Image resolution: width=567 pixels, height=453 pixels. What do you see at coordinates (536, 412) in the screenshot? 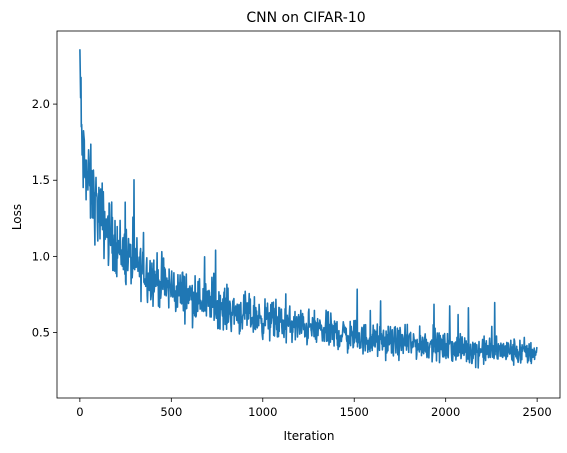
I see `x-tick-label: 2500` at bounding box center [536, 412].